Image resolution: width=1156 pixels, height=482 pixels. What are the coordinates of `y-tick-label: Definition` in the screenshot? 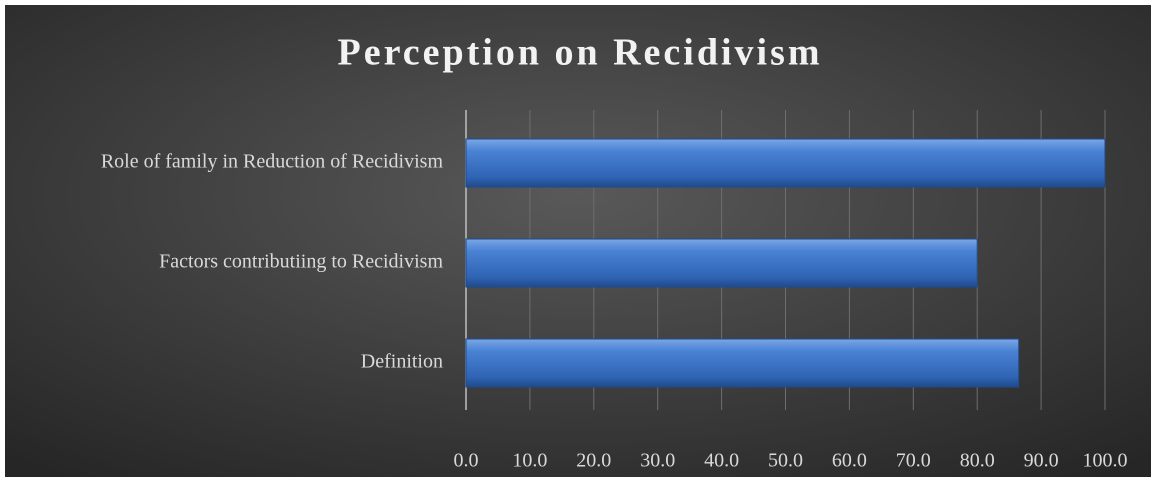 It's located at (402, 362).